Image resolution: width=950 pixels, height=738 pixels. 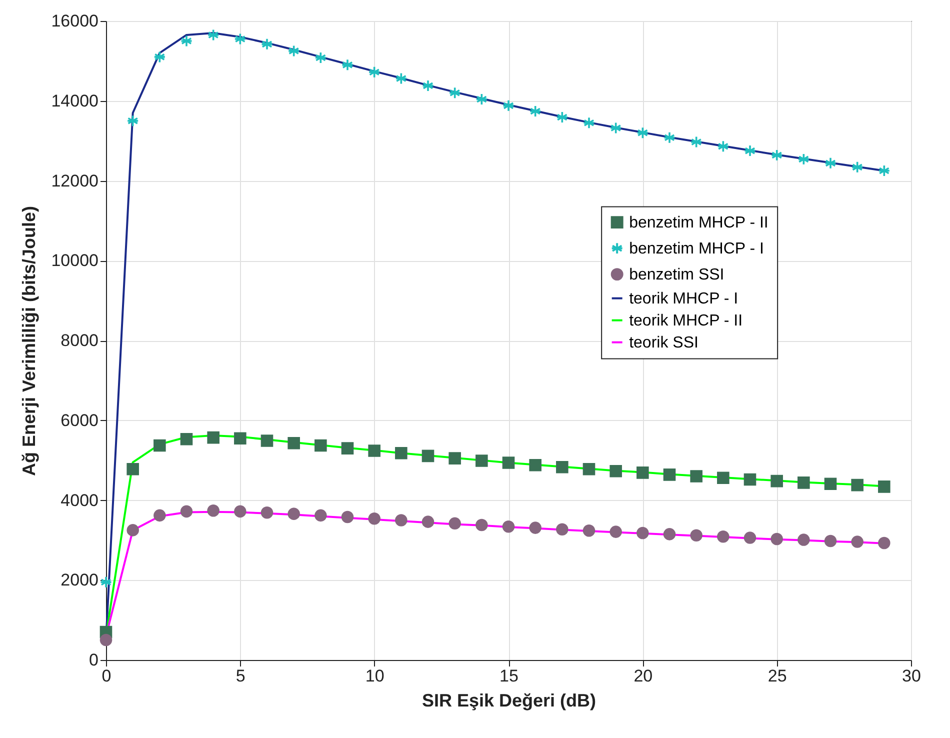 What do you see at coordinates (107, 676) in the screenshot?
I see `x-tick-label: 0` at bounding box center [107, 676].